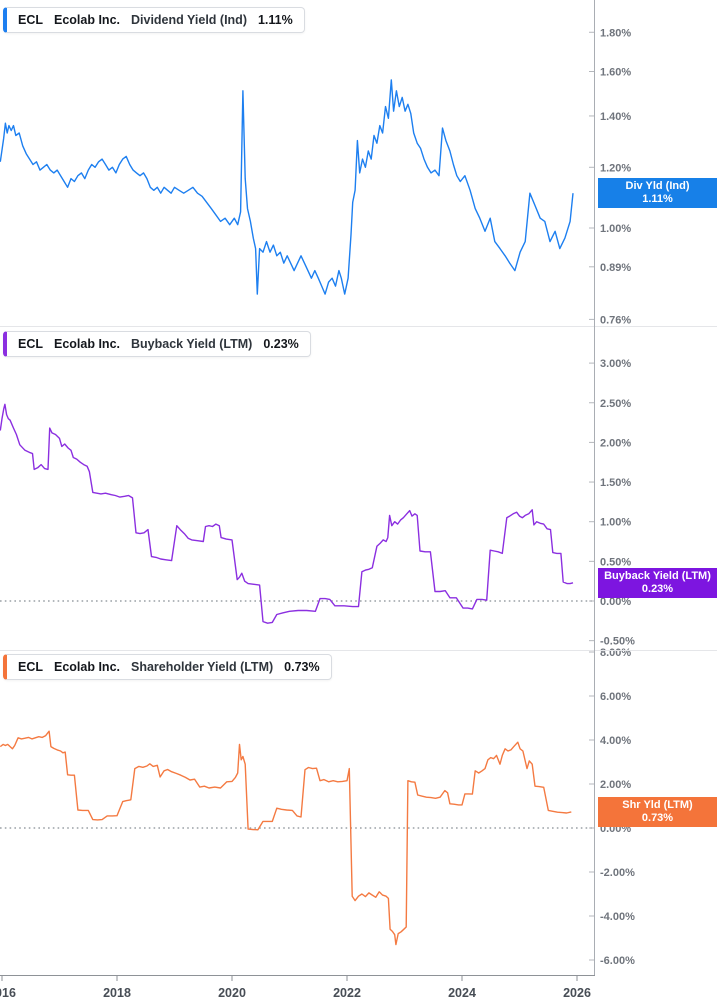 The width and height of the screenshot is (717, 1005). Describe the element at coordinates (577, 993) in the screenshot. I see `x-tick-label: 2026` at that location.